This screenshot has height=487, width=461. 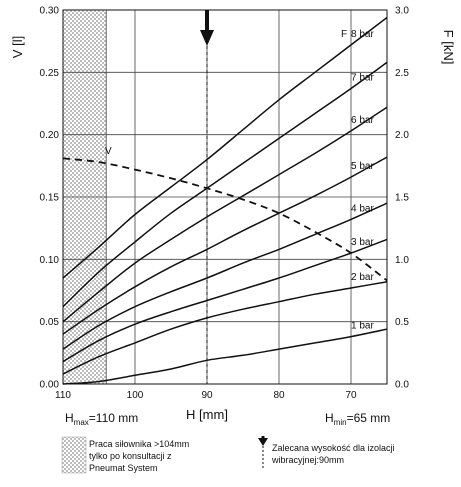 What do you see at coordinates (130, 456) in the screenshot?
I see `legend-hatch-line-2: tylko po konsultacji z` at bounding box center [130, 456].